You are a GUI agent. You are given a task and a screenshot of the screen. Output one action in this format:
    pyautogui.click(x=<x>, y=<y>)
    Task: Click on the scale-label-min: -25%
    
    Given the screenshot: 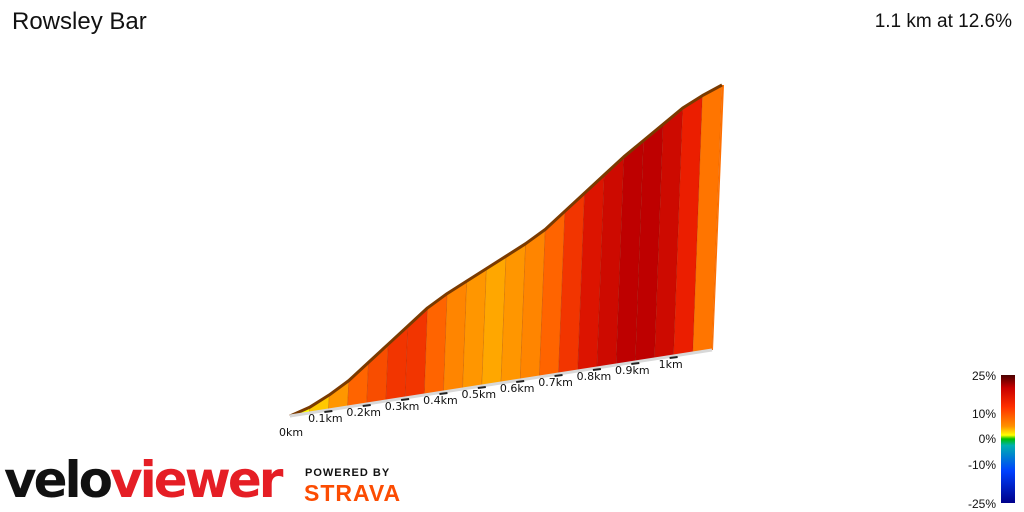 What is the action you would take?
    pyautogui.click(x=981, y=504)
    